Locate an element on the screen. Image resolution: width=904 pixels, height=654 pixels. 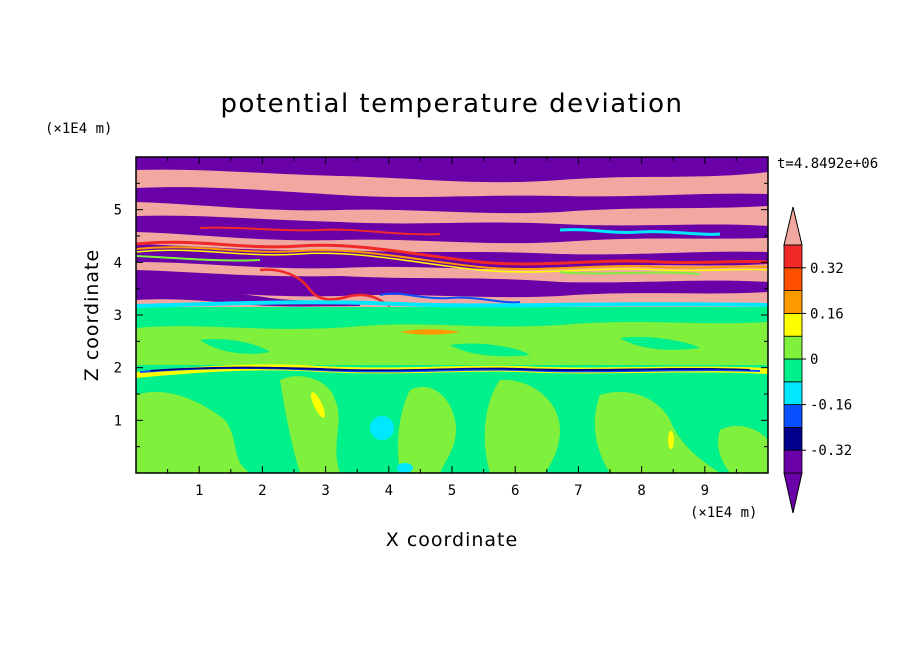
y-unit-label: (×1E4 m) is located at coordinates (78, 129).